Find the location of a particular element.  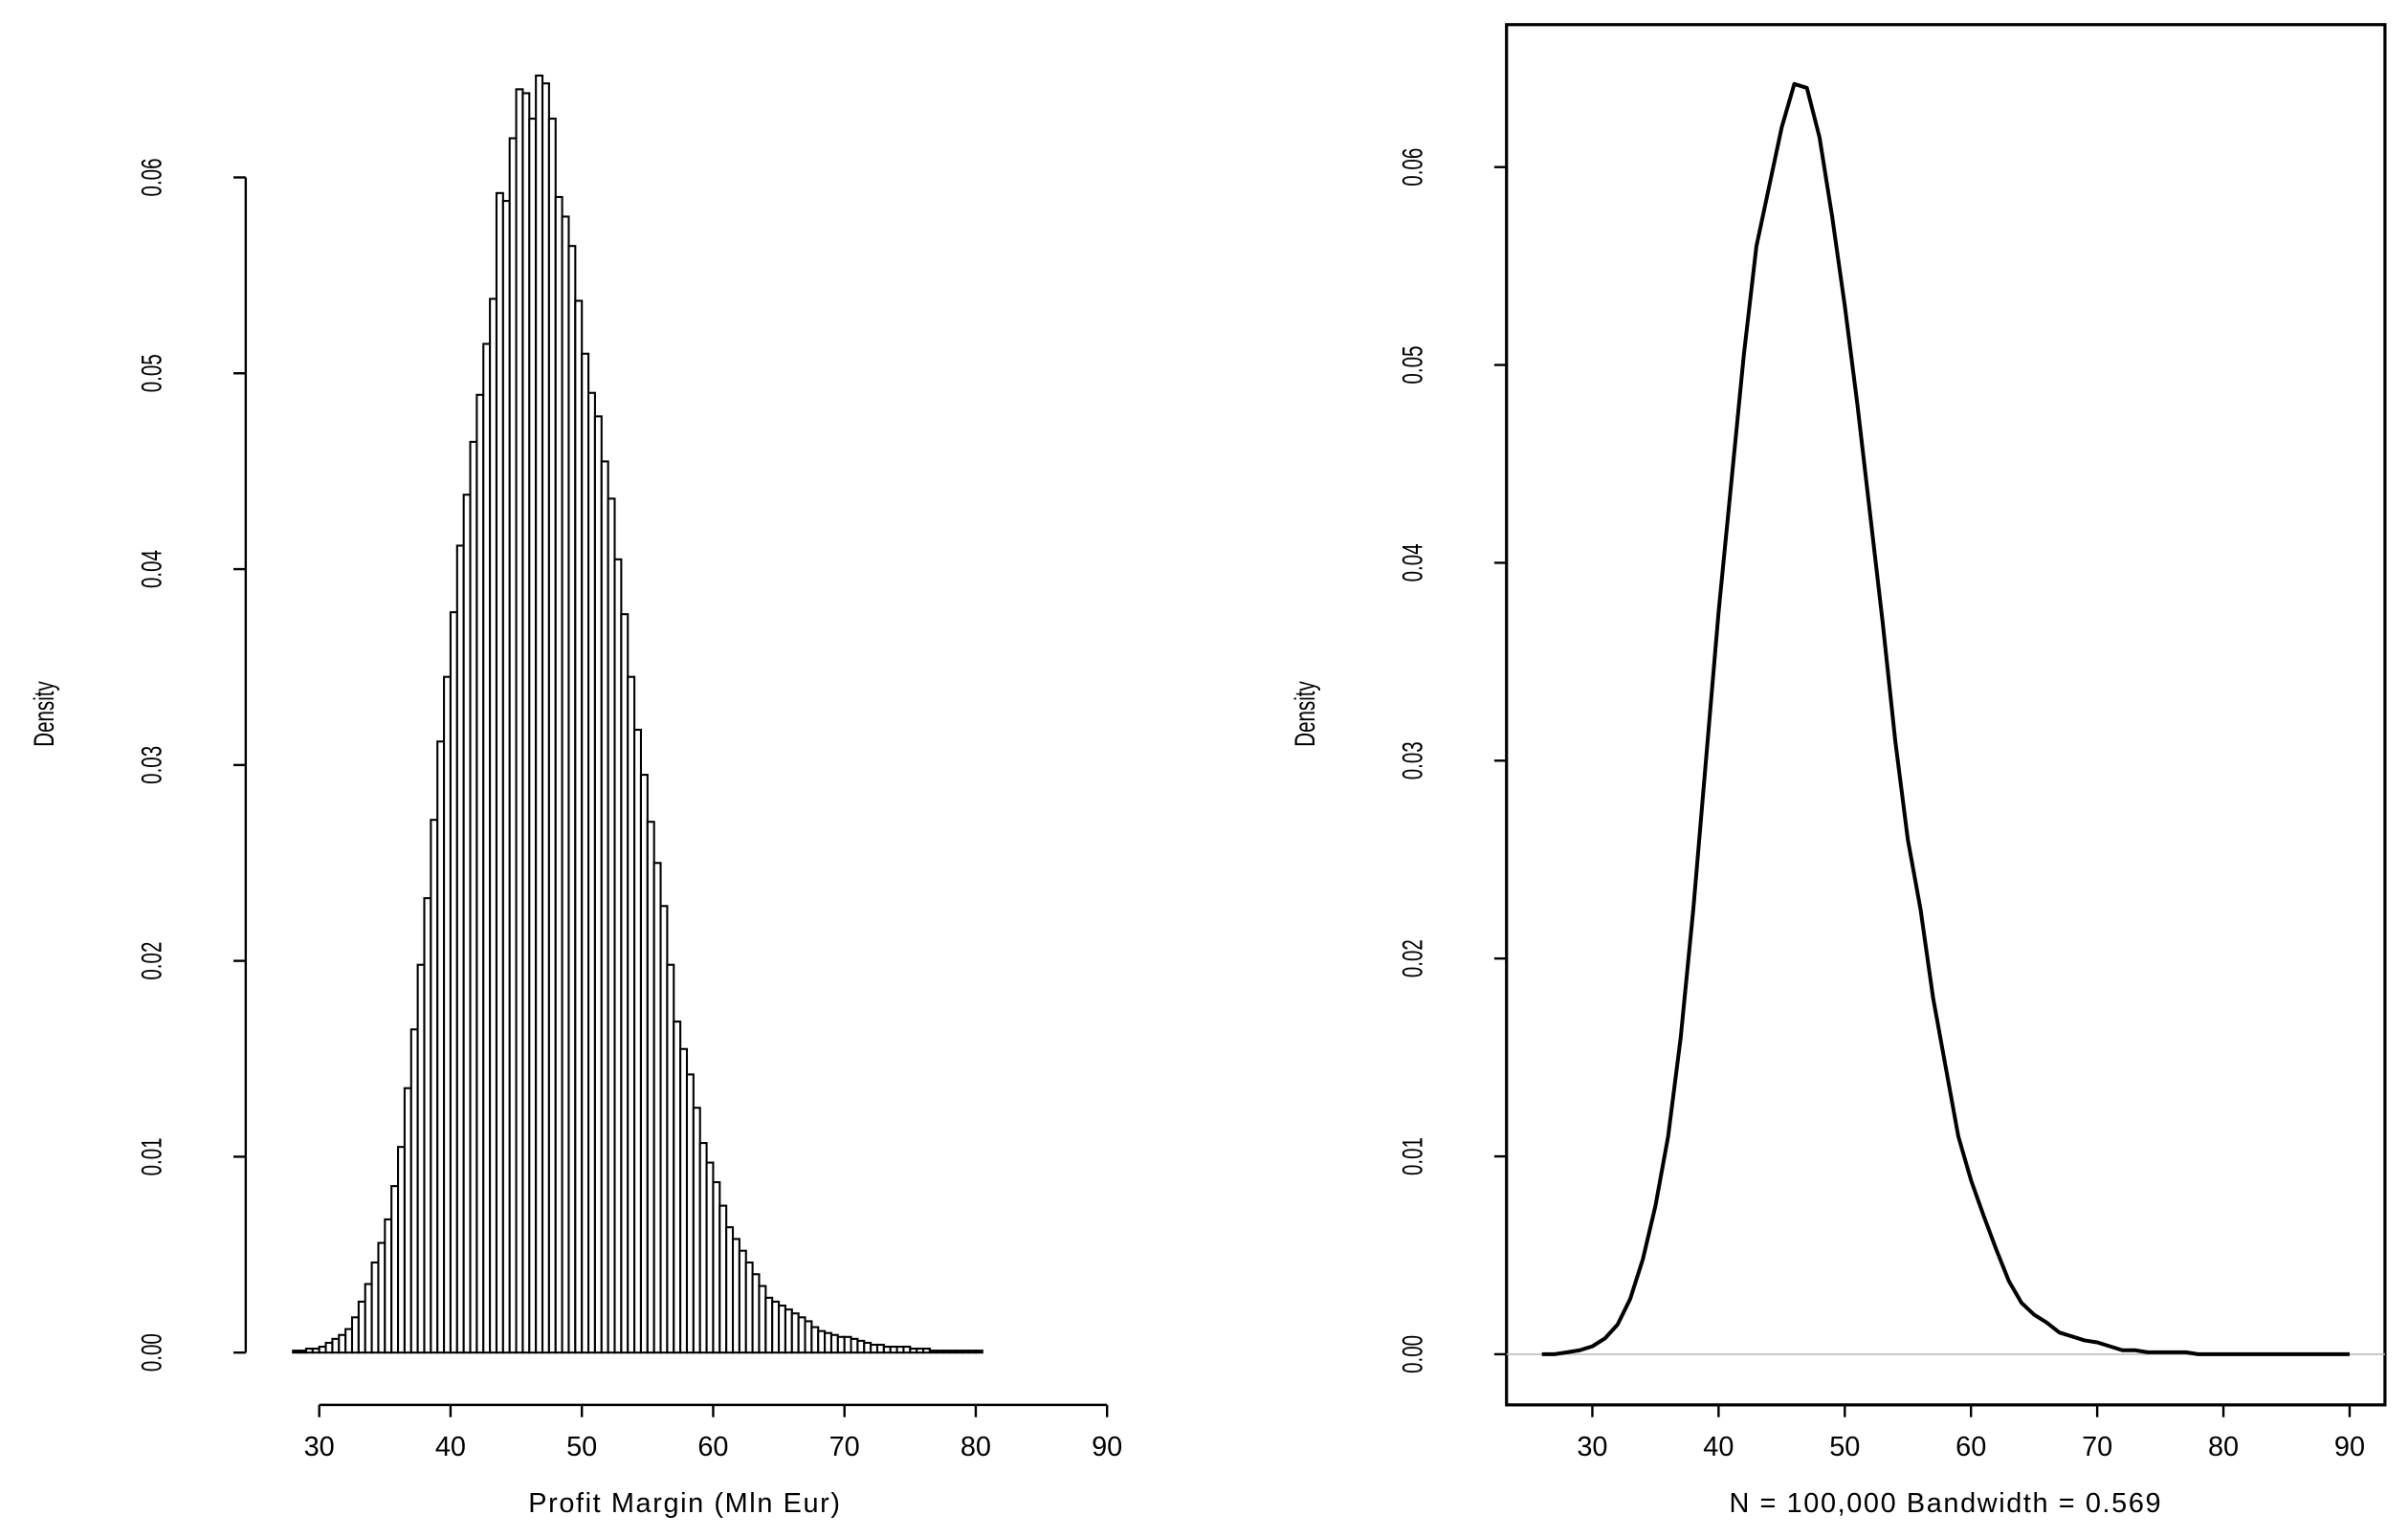

bar is located at coordinates (978, 1352).